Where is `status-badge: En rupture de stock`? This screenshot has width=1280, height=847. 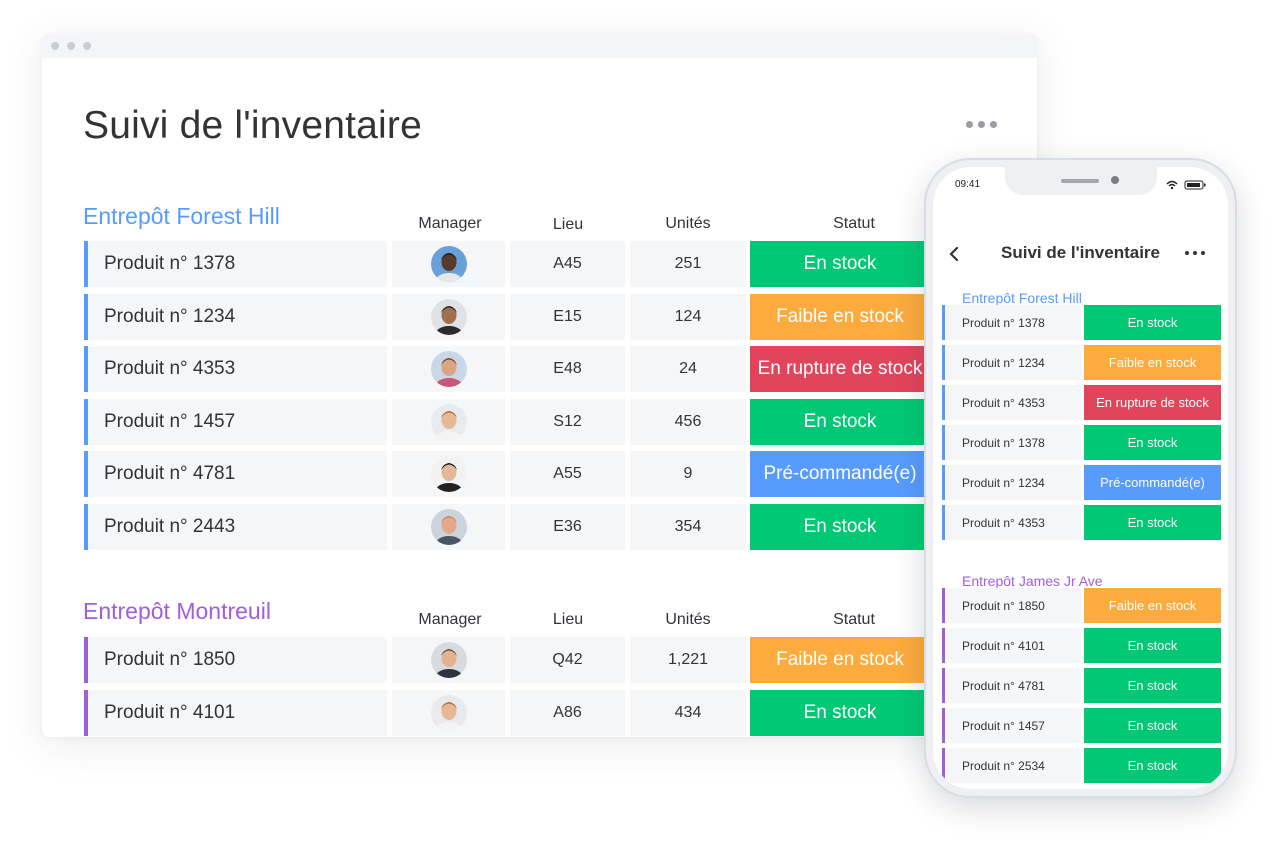
status-badge: En rupture de stock is located at coordinates (837, 369).